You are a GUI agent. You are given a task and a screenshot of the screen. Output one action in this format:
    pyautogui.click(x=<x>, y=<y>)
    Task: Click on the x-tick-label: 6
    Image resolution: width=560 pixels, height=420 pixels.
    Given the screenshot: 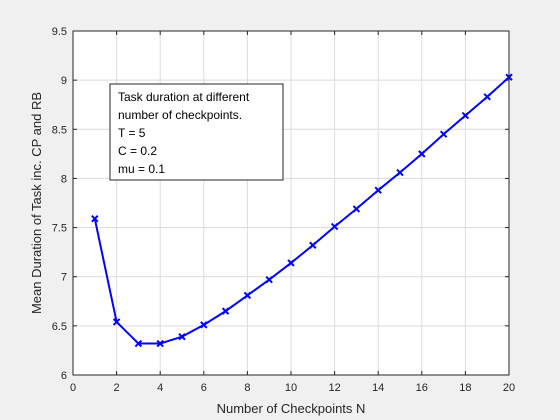 What is the action you would take?
    pyautogui.click(x=204, y=388)
    